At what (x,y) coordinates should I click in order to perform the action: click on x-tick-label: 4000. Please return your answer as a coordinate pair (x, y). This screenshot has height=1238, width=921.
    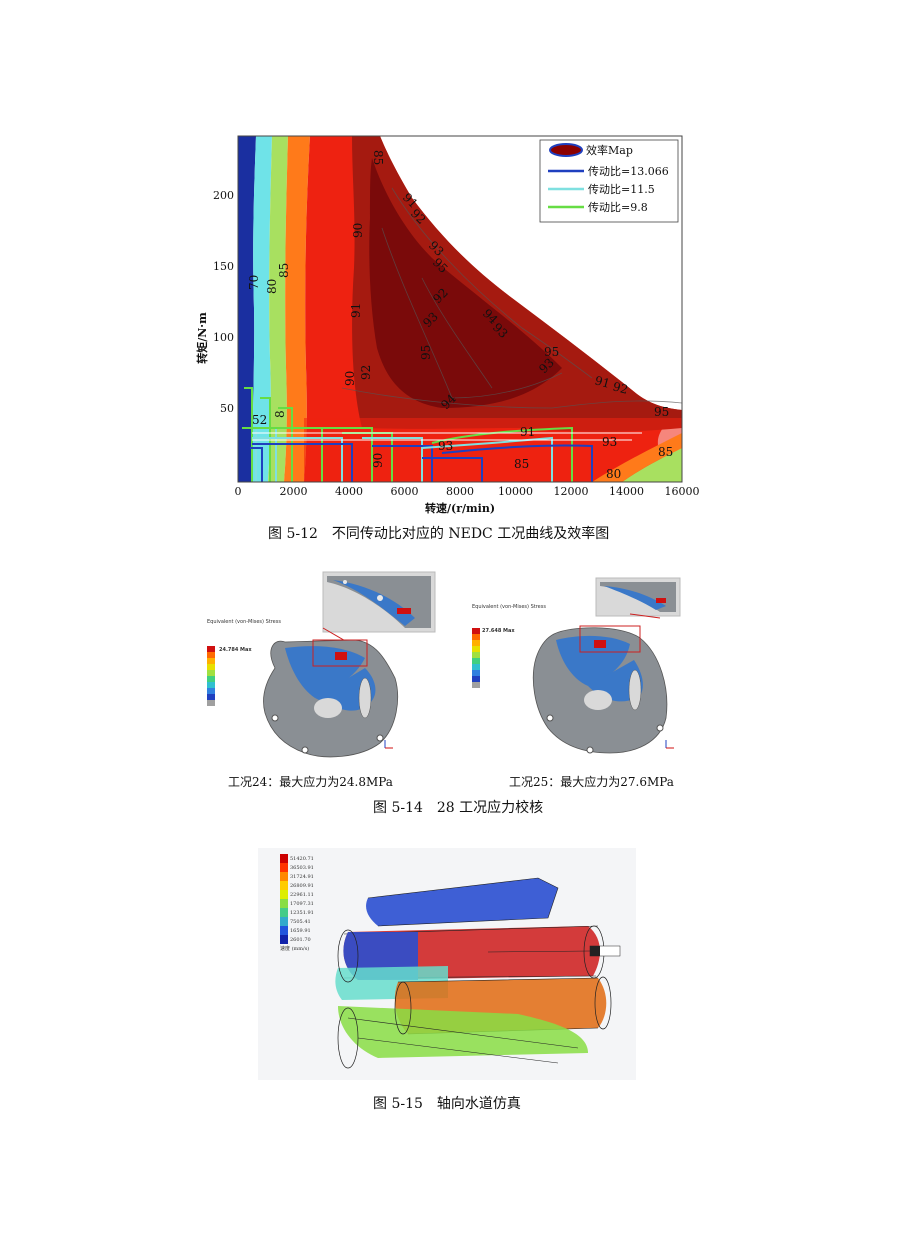
    Looking at the image, I should click on (349, 491).